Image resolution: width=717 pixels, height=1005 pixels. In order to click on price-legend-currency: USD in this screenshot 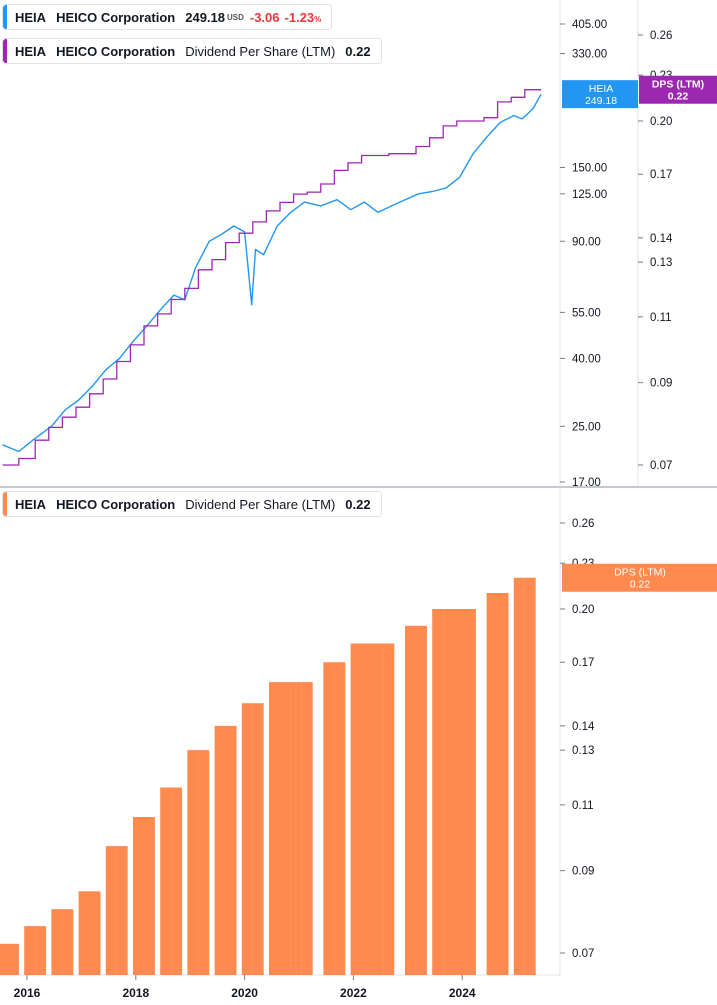, I will do `click(235, 17)`.